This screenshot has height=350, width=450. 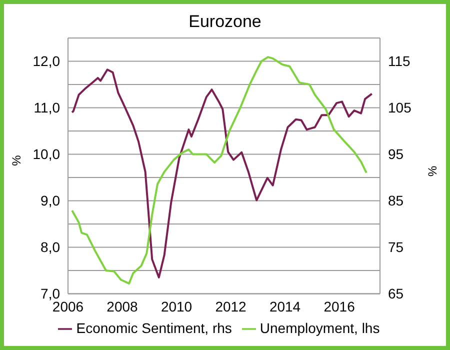 I want to click on y-tick-label: 10,0, so click(x=46, y=154).